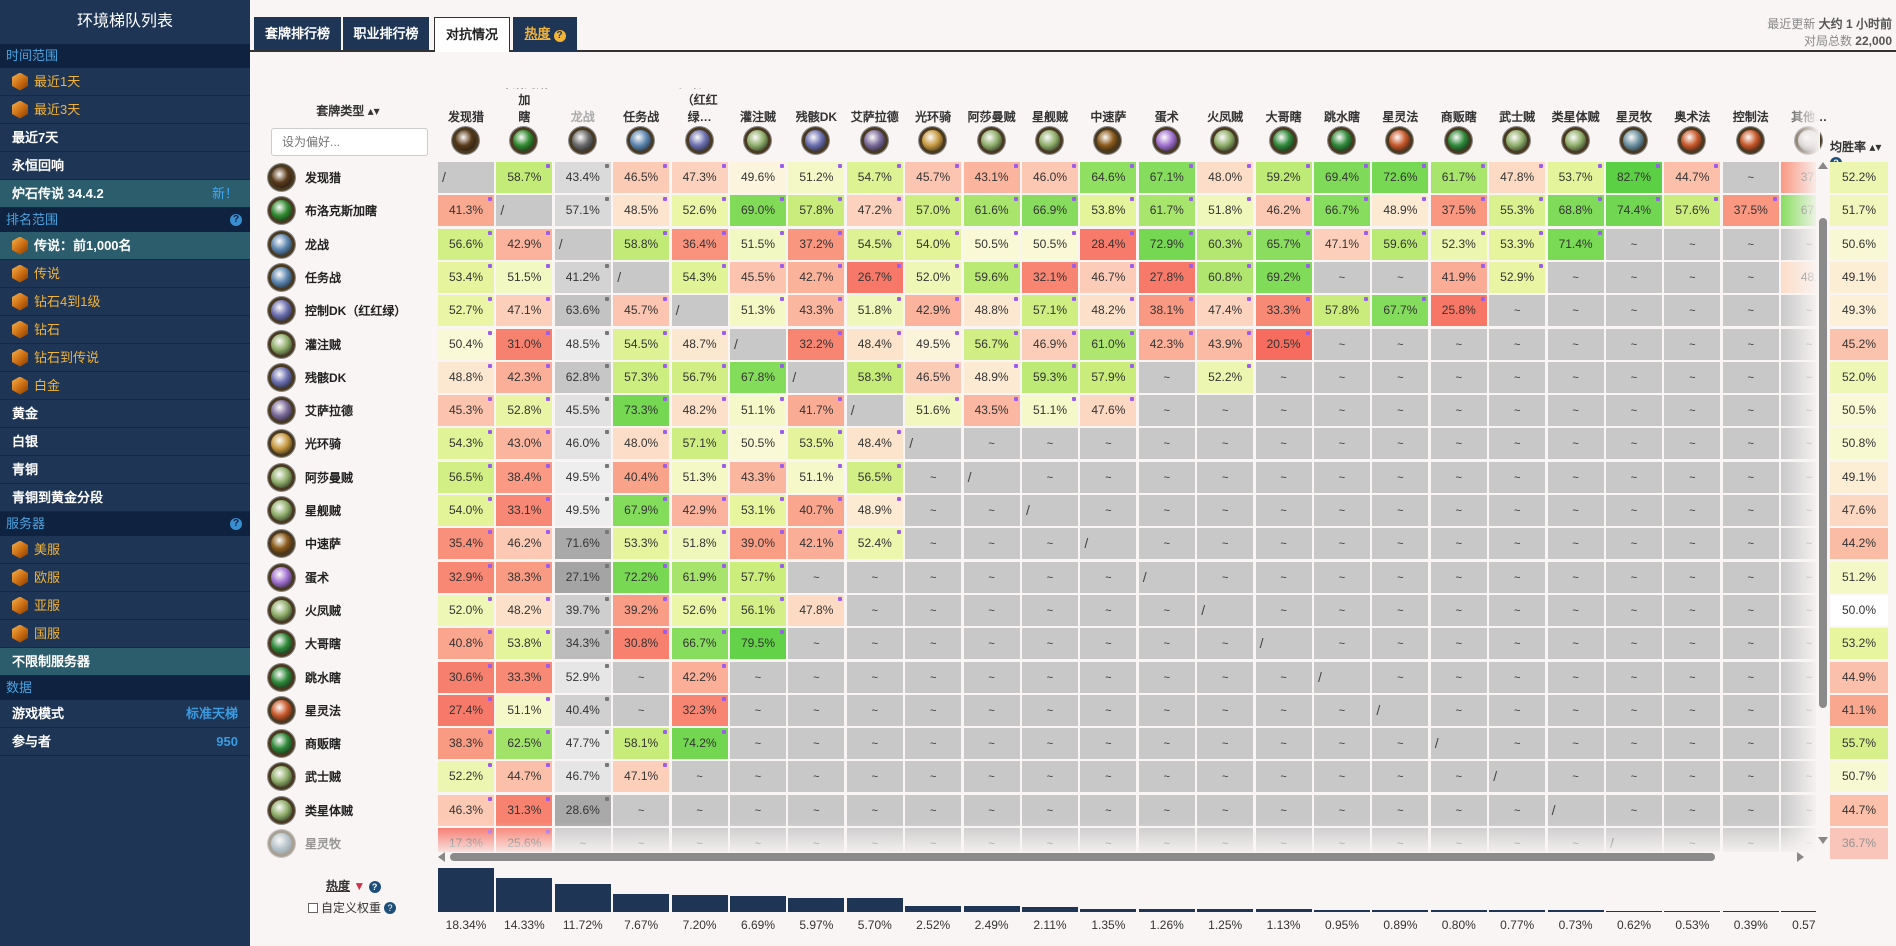  What do you see at coordinates (758, 477) in the screenshot?
I see `matchup-cell: 43.3%` at bounding box center [758, 477].